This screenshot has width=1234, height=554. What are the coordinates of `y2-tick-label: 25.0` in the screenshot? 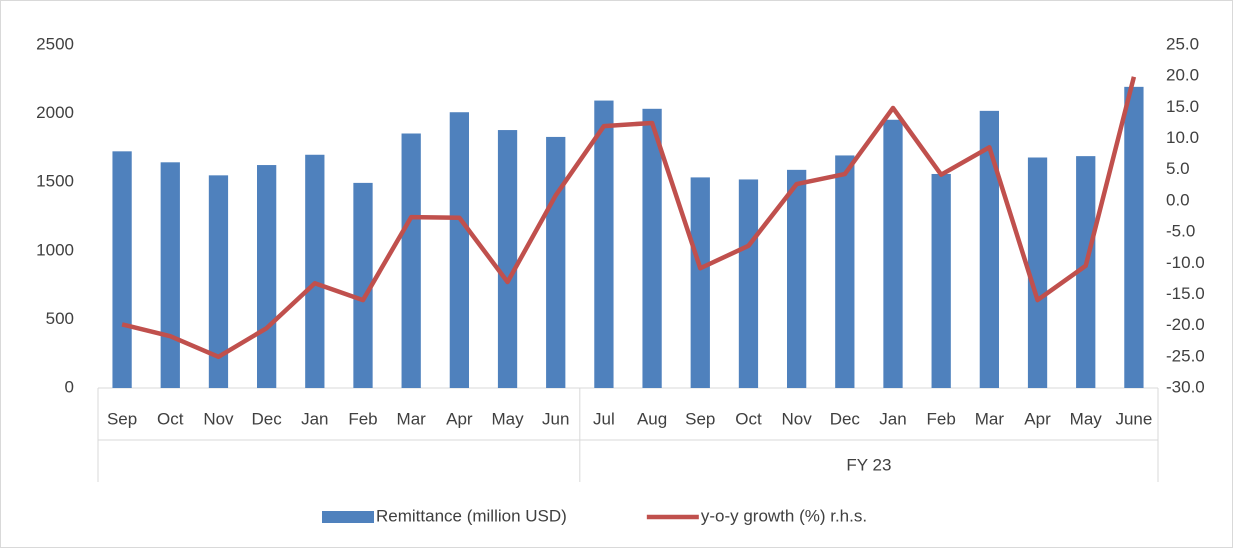 It's located at (1182, 43).